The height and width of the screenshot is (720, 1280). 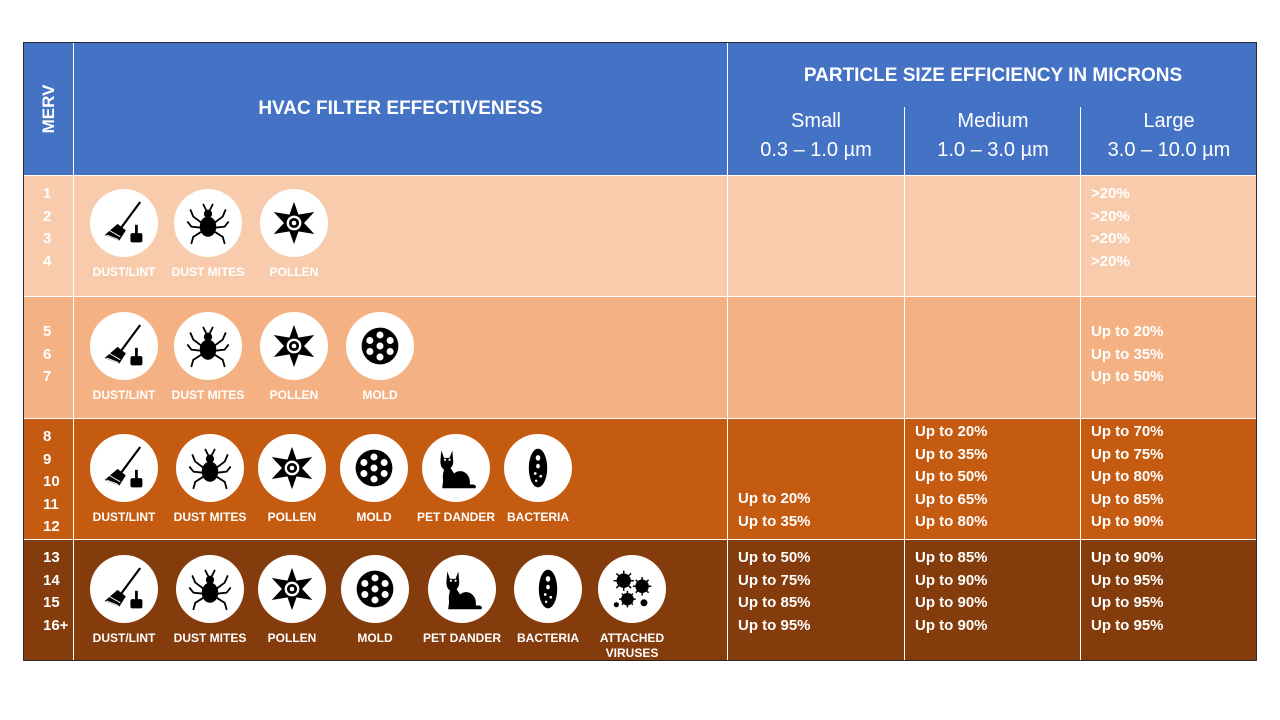 I want to click on merv-rating: 4, so click(x=47, y=261).